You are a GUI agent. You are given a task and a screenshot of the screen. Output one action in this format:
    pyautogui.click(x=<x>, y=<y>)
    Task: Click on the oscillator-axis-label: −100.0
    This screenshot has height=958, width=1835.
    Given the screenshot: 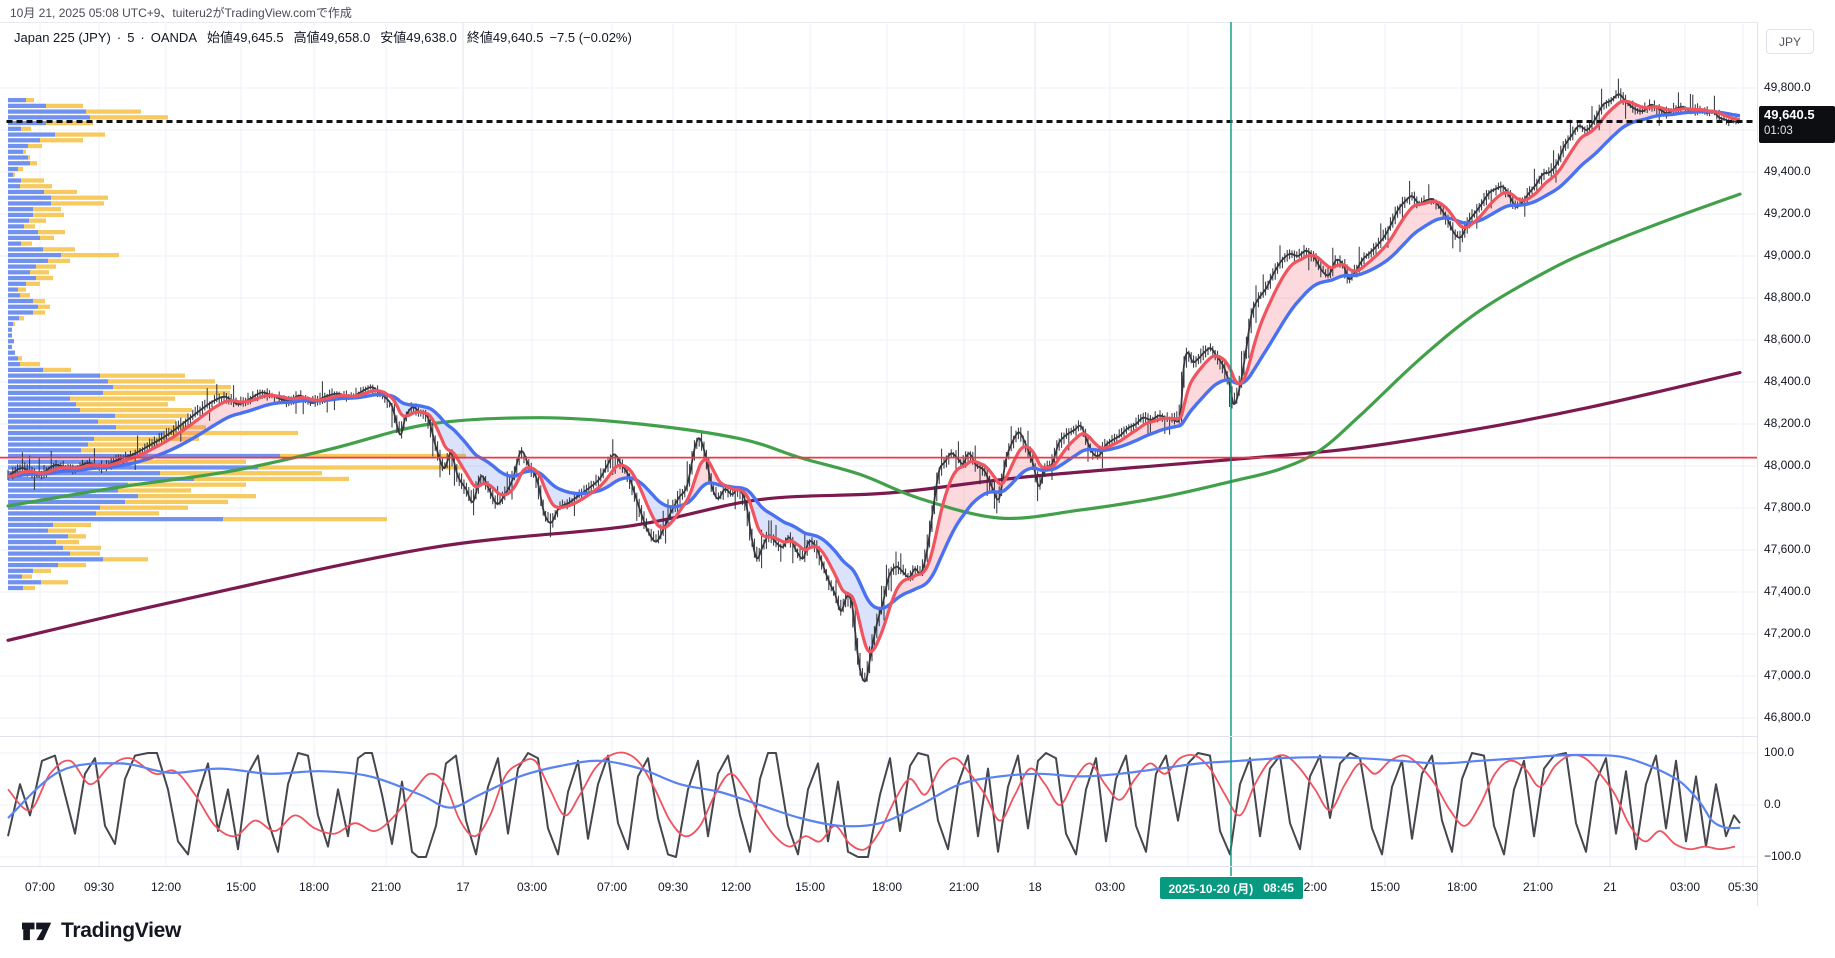 What is the action you would take?
    pyautogui.click(x=1783, y=856)
    